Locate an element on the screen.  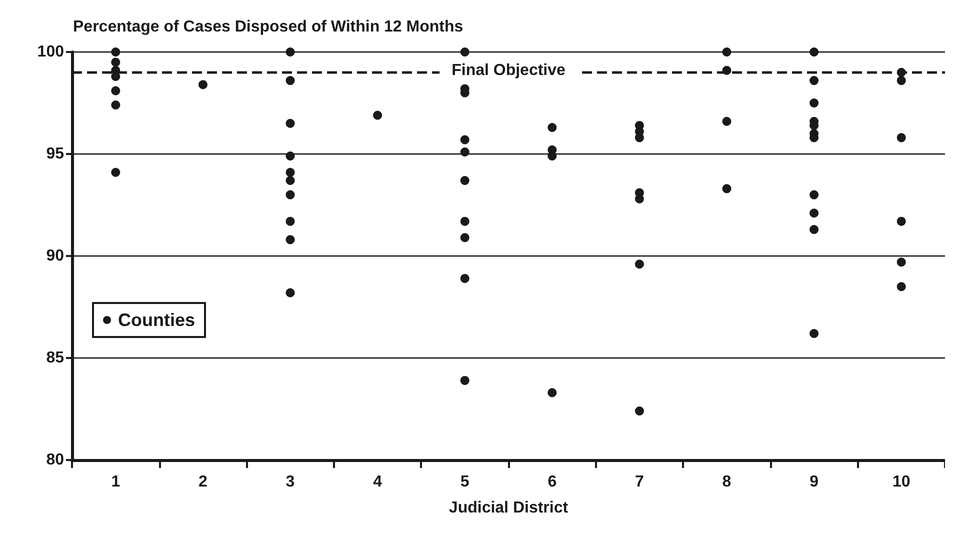
x-tick-label: 9 is located at coordinates (814, 482).